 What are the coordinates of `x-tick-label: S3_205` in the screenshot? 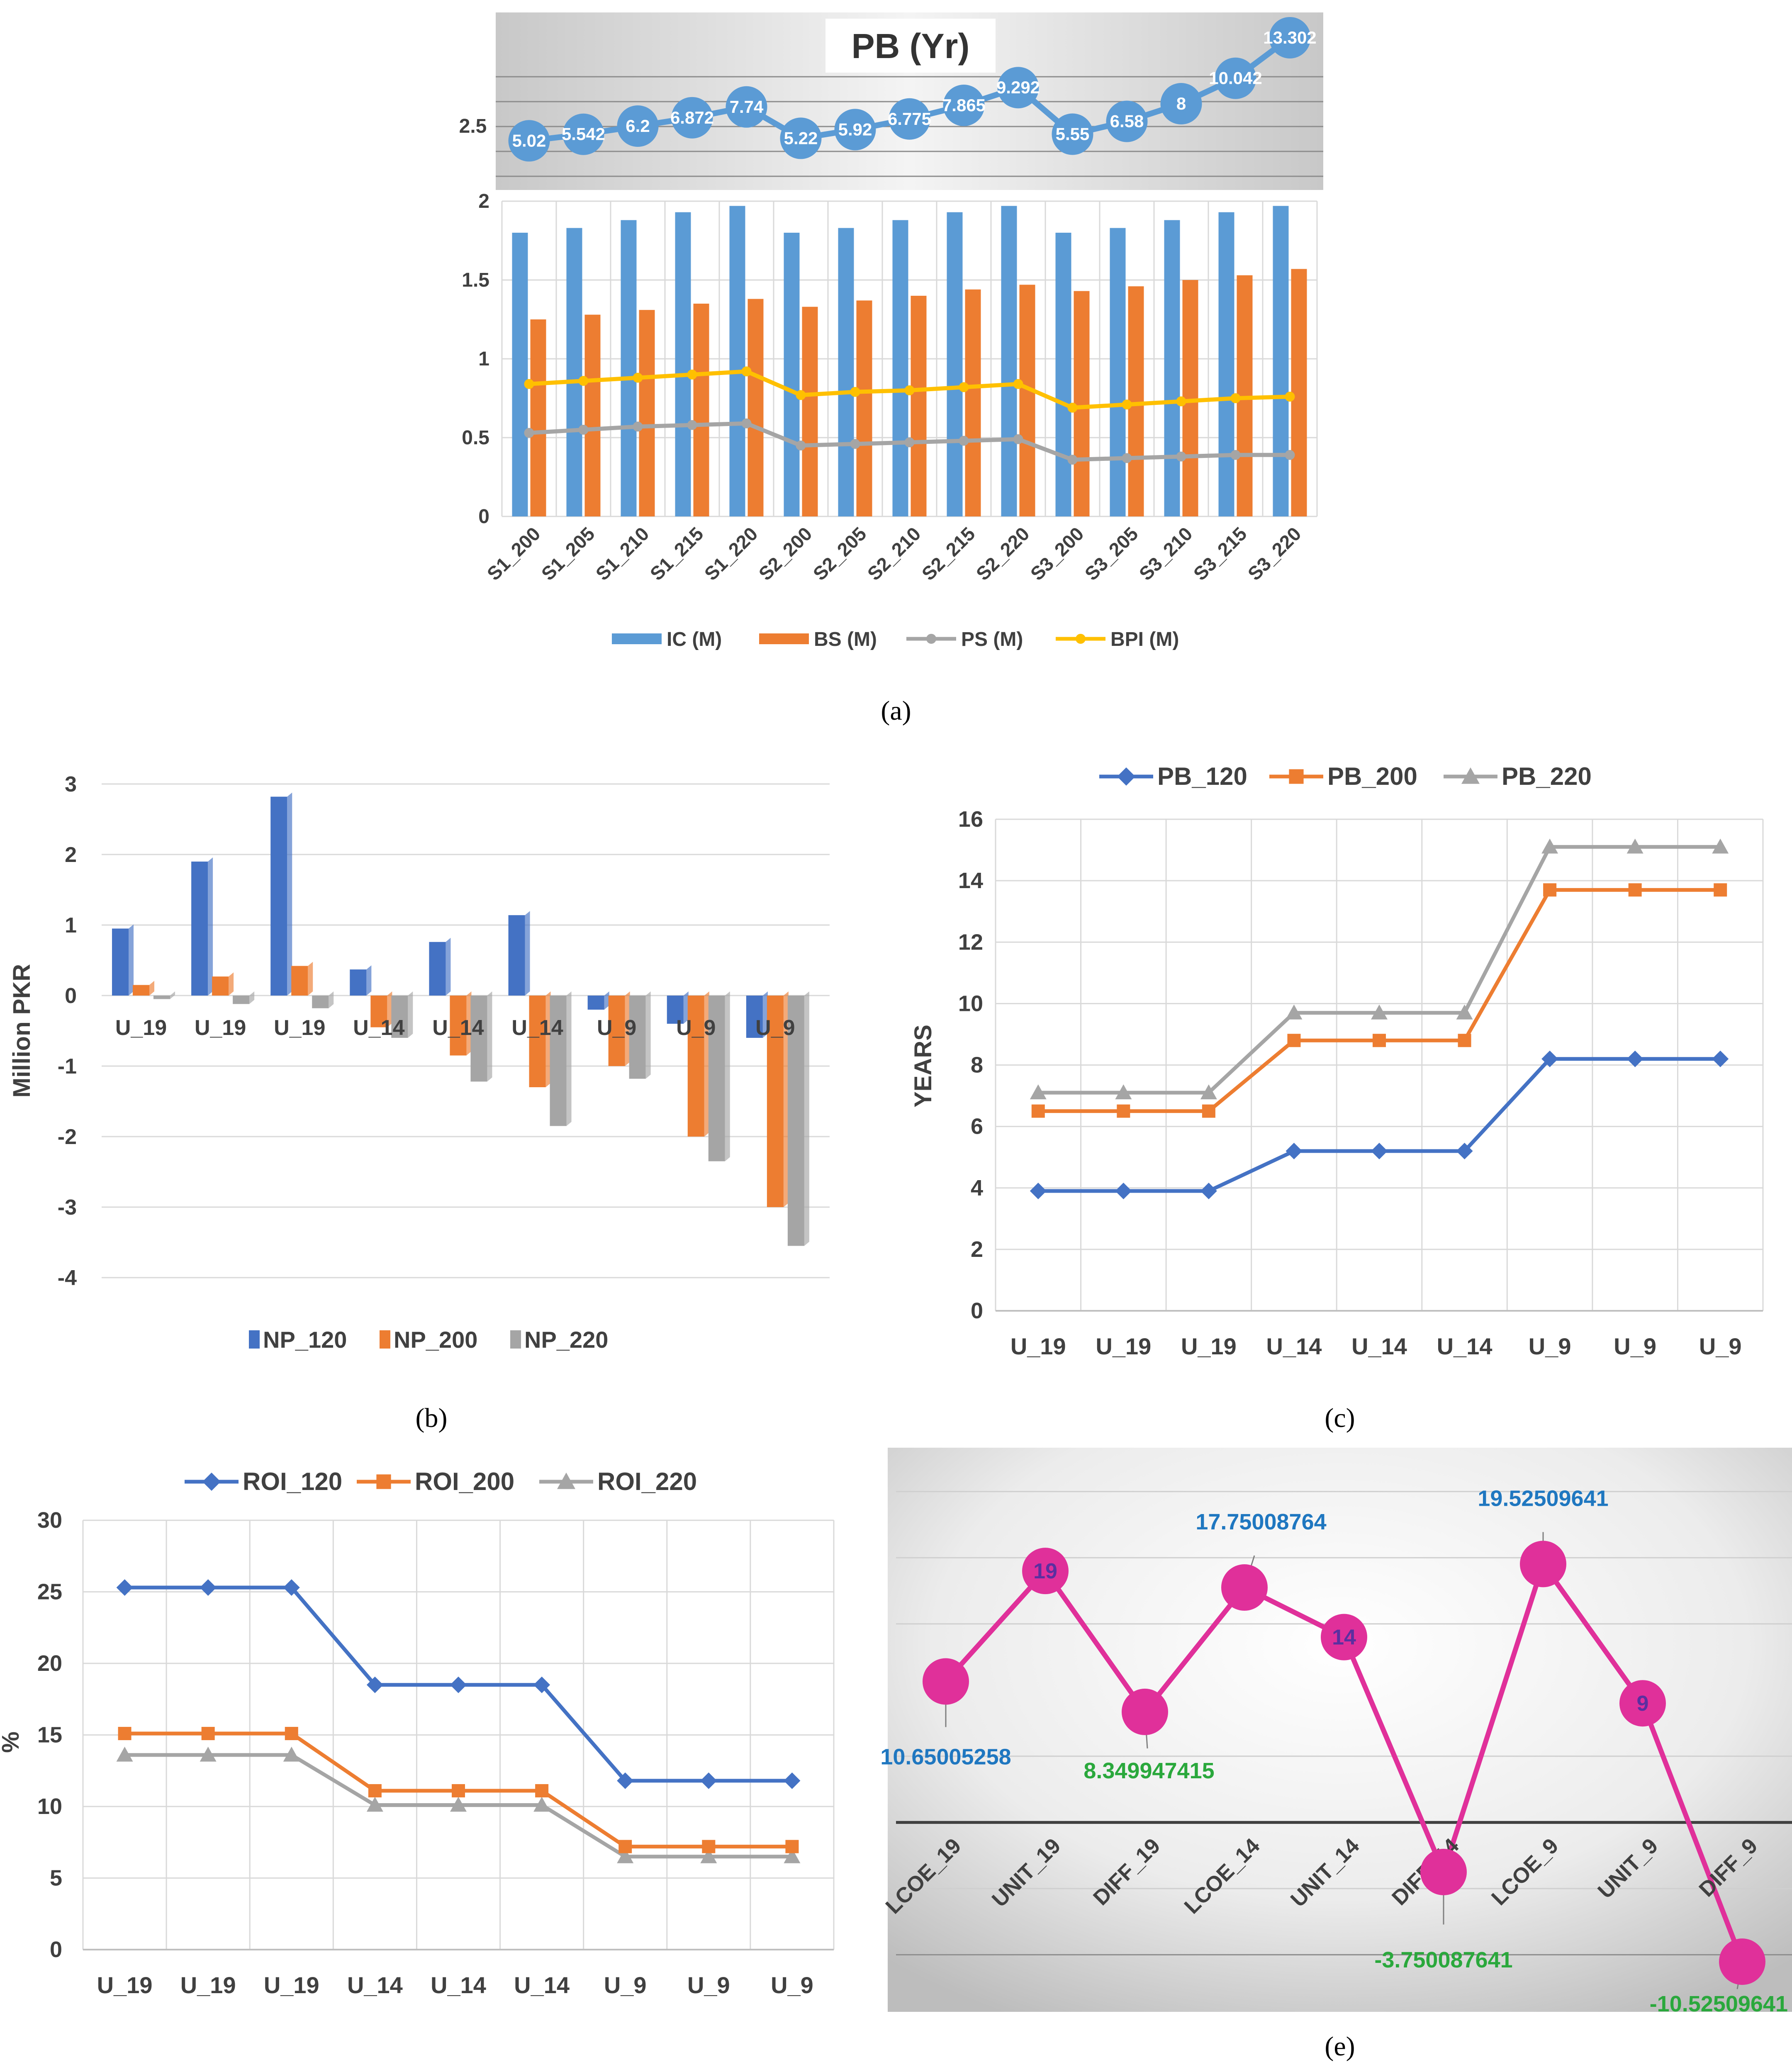 It's located at (1111, 553).